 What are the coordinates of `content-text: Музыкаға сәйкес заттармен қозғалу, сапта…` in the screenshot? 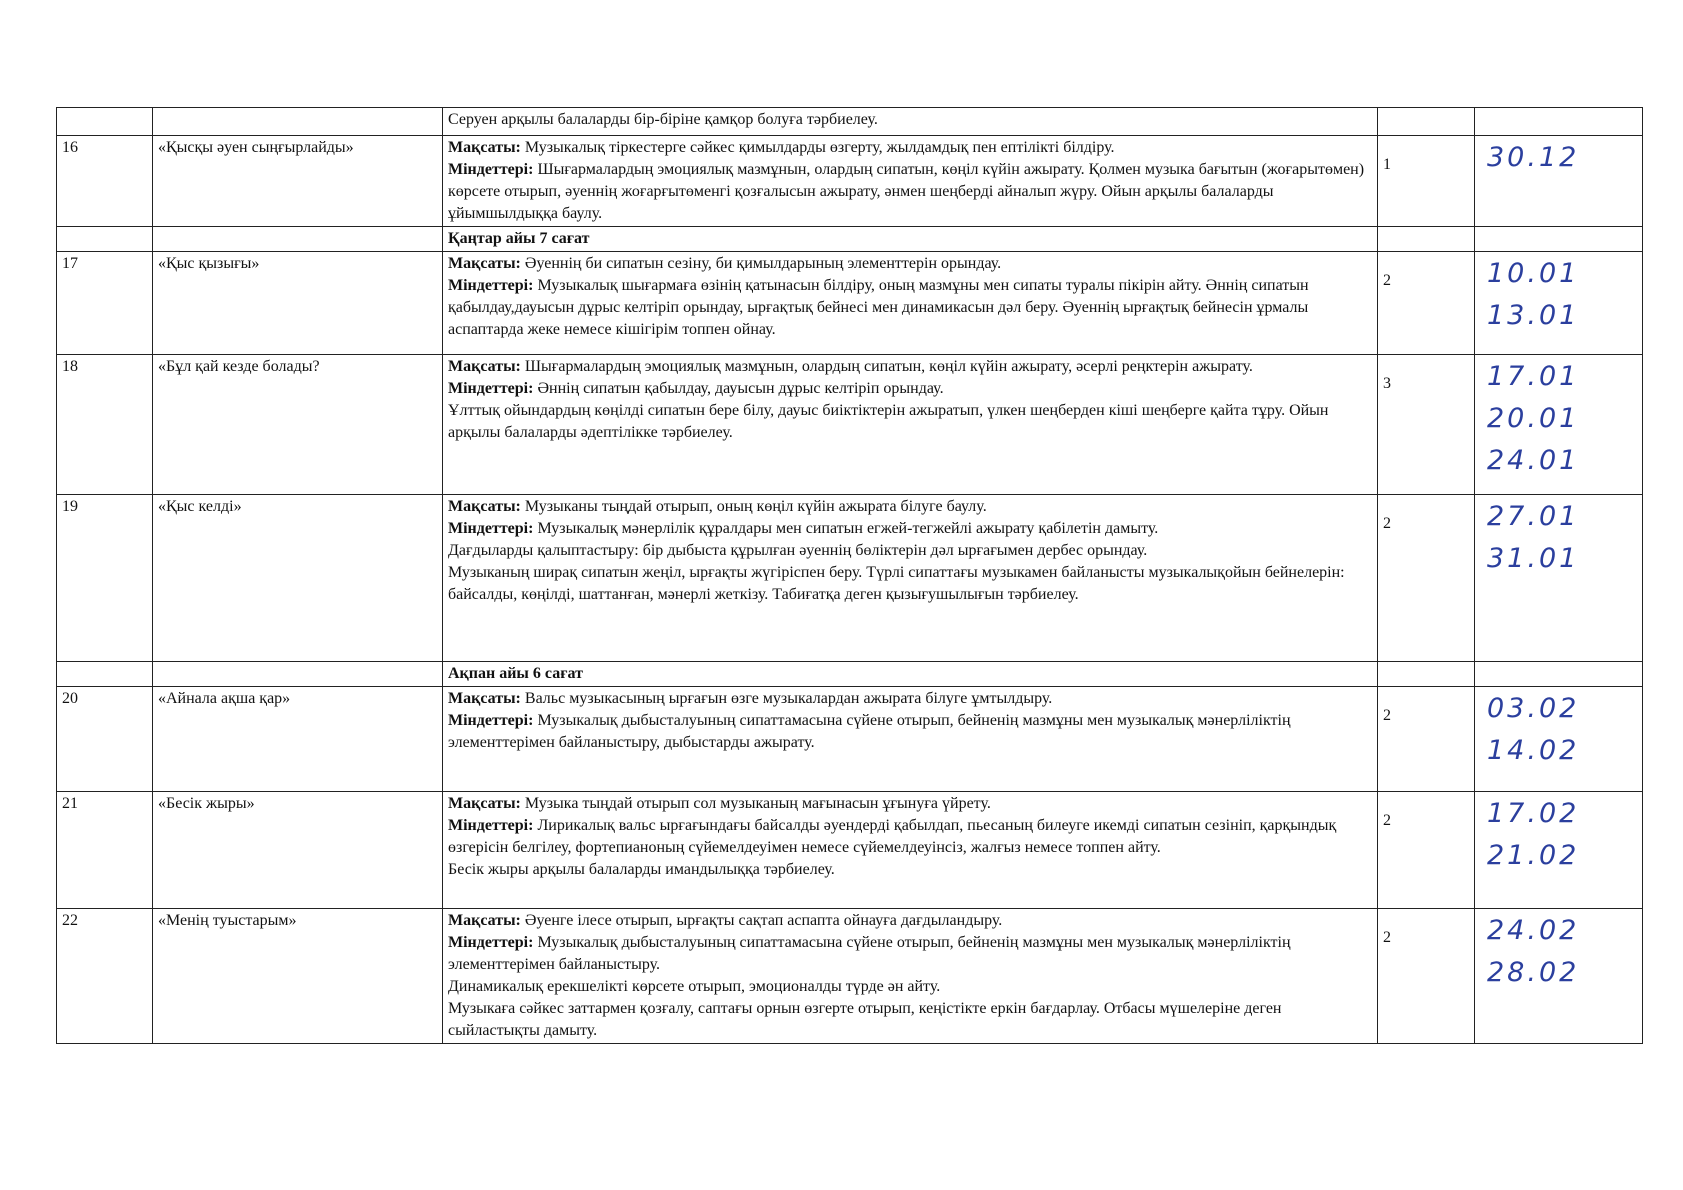 It's located at (865, 1019).